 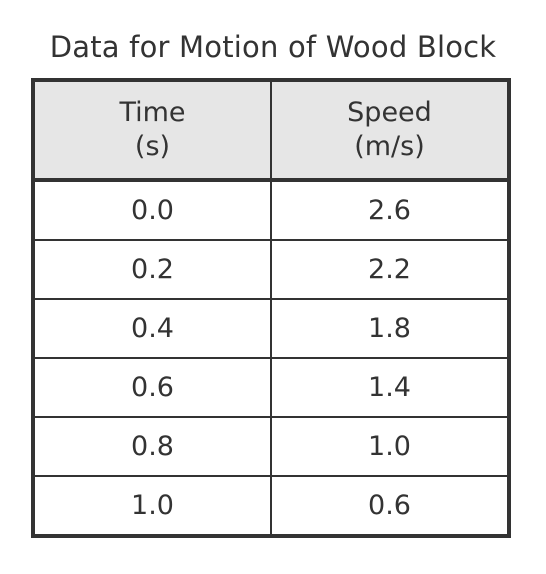 What do you see at coordinates (390, 446) in the screenshot?
I see `speed-cell: 1.0` at bounding box center [390, 446].